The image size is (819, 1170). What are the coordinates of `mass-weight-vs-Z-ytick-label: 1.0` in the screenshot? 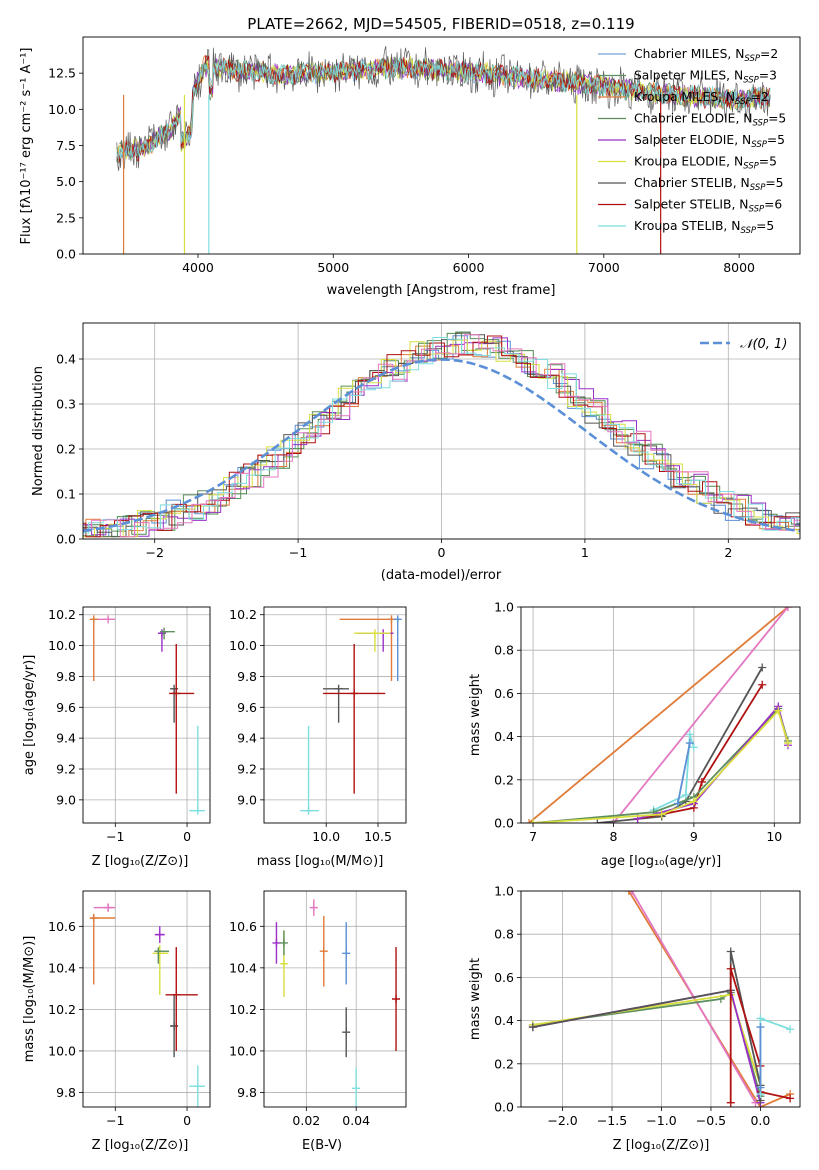 It's located at (504, 891).